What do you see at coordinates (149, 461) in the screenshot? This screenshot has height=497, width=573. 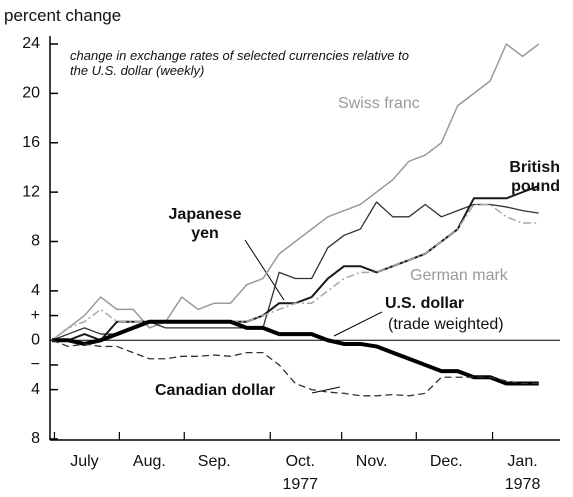 I see `x-tick-label: Aug.` at bounding box center [149, 461].